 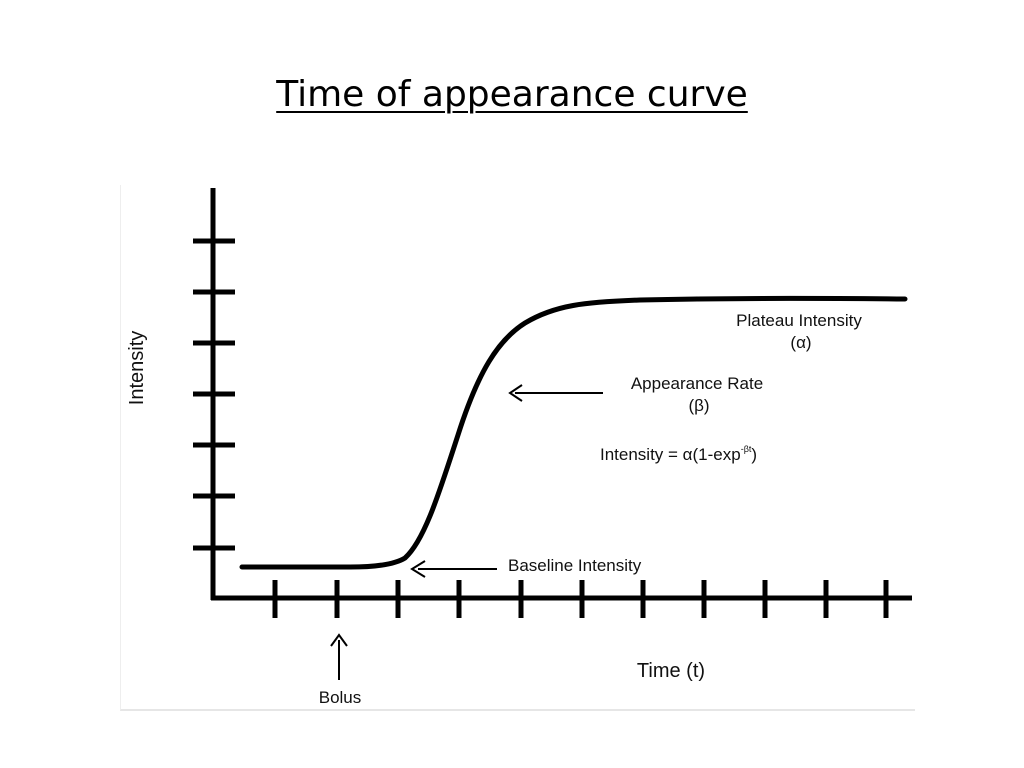 What do you see at coordinates (670, 454) in the screenshot?
I see `equation-main: Intensity = α(1-exp` at bounding box center [670, 454].